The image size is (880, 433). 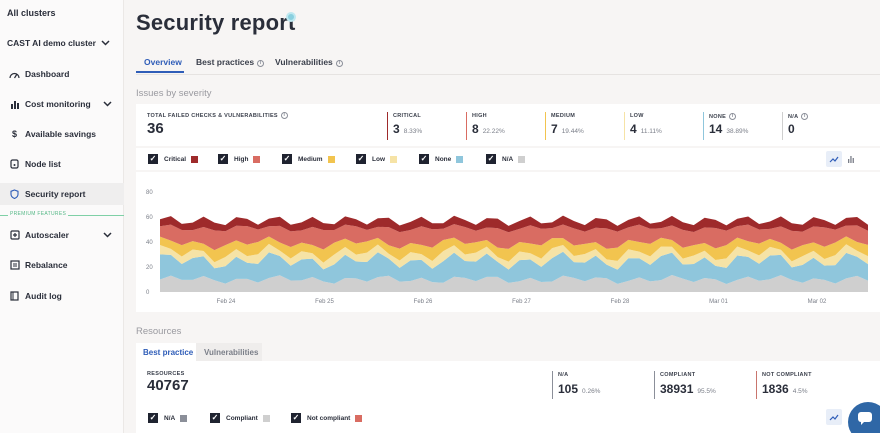 I want to click on none-swatch, so click(x=460, y=159).